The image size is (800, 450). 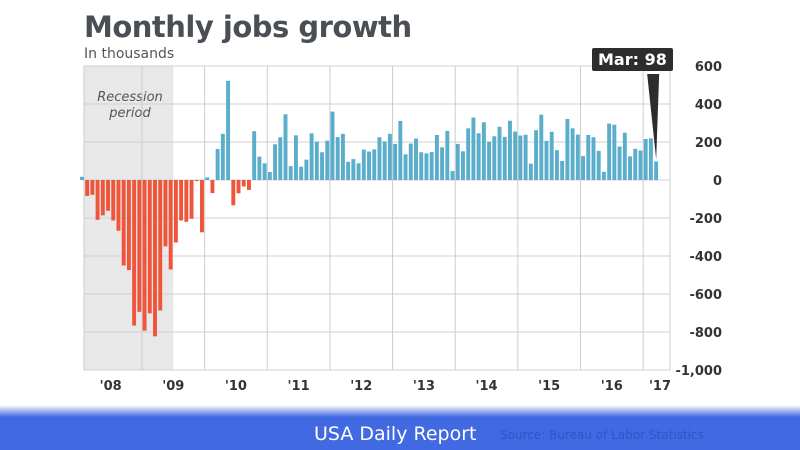 I want to click on y-tick-label: -600, so click(x=705, y=295).